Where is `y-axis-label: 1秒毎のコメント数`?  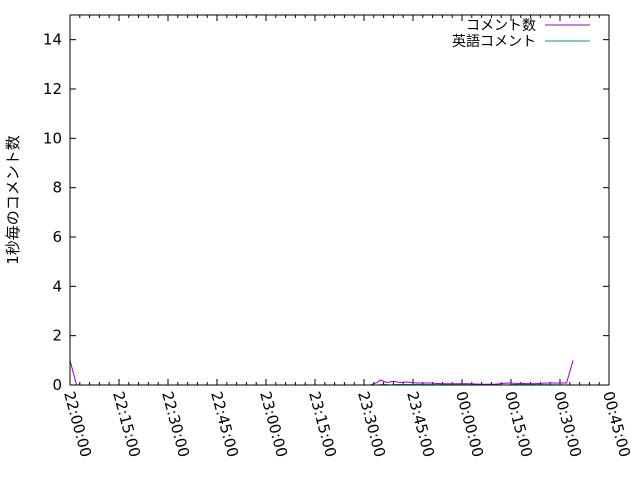 y-axis-label: 1秒毎のコメント数 is located at coordinates (13, 200).